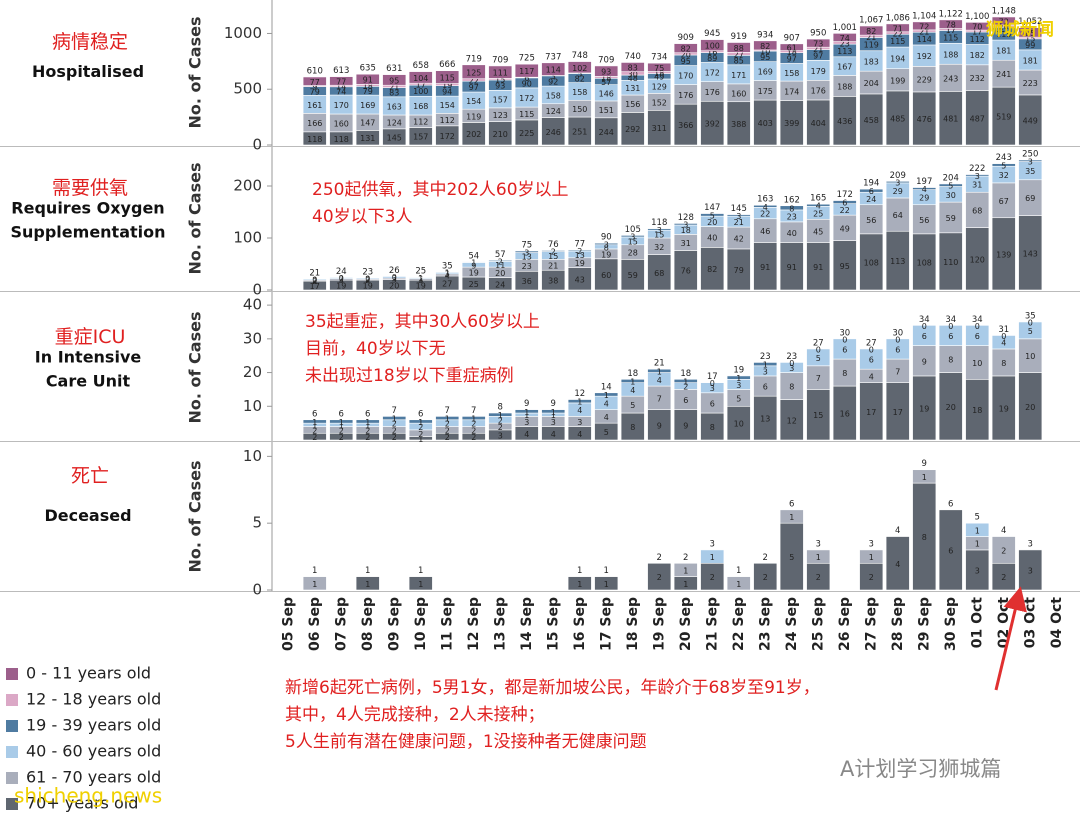 The height and width of the screenshot is (816, 1080). What do you see at coordinates (527, 266) in the screenshot?
I see `segment-label: 23` at bounding box center [527, 266].